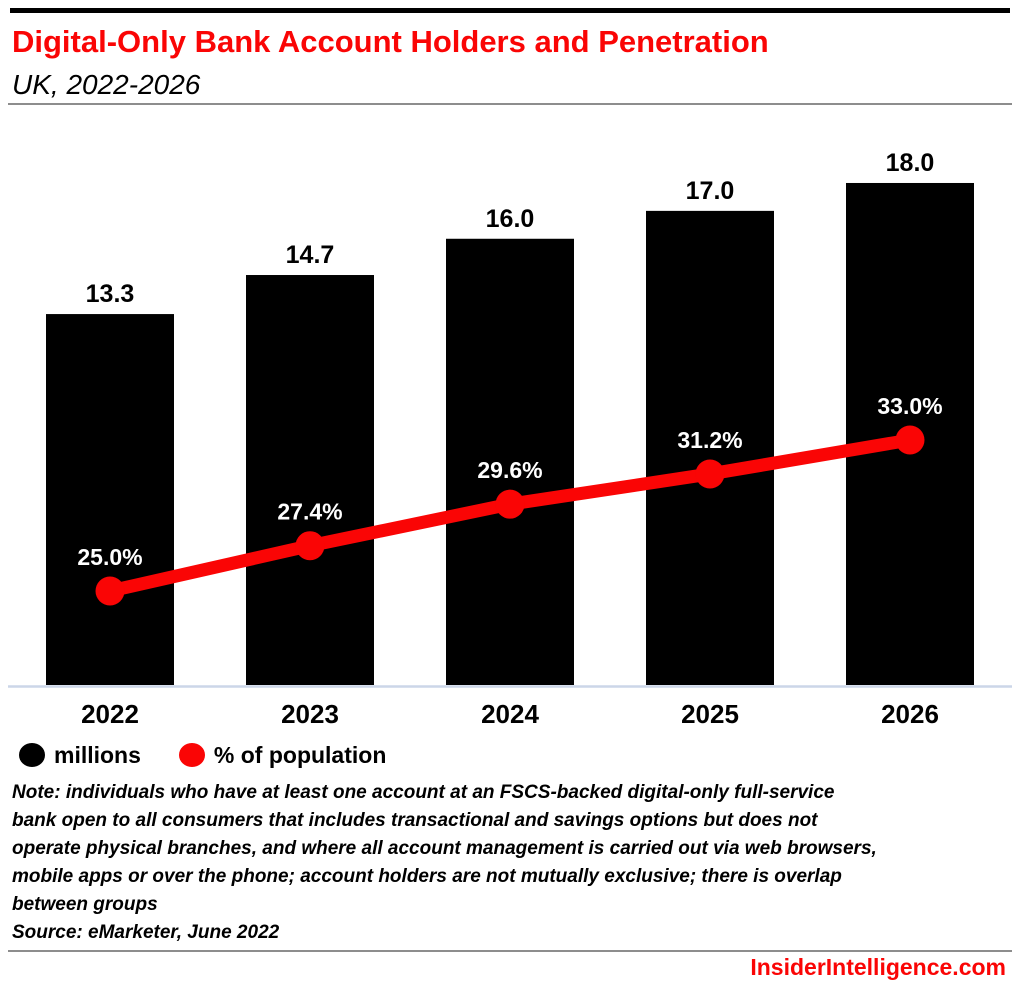 The width and height of the screenshot is (1020, 990). I want to click on chart-legend: millions % of population, so click(221, 755).